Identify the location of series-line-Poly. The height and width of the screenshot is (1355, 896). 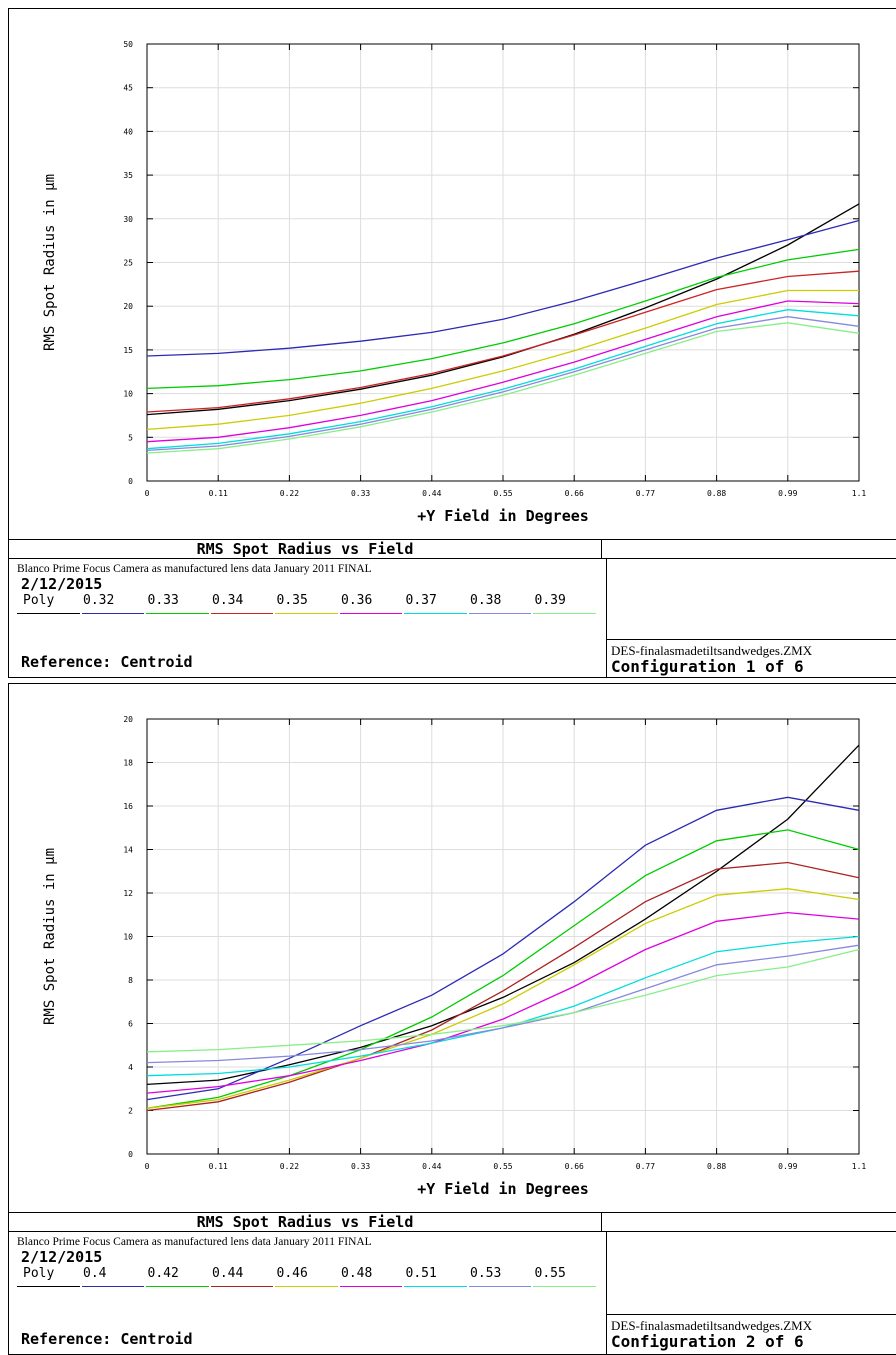
(503, 309).